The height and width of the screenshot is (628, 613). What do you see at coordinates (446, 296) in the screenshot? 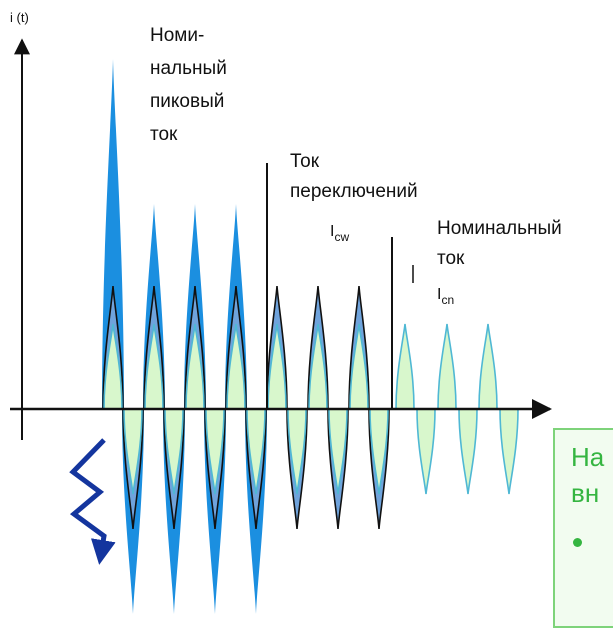
I see `nominal-symbol: Icn` at bounding box center [446, 296].